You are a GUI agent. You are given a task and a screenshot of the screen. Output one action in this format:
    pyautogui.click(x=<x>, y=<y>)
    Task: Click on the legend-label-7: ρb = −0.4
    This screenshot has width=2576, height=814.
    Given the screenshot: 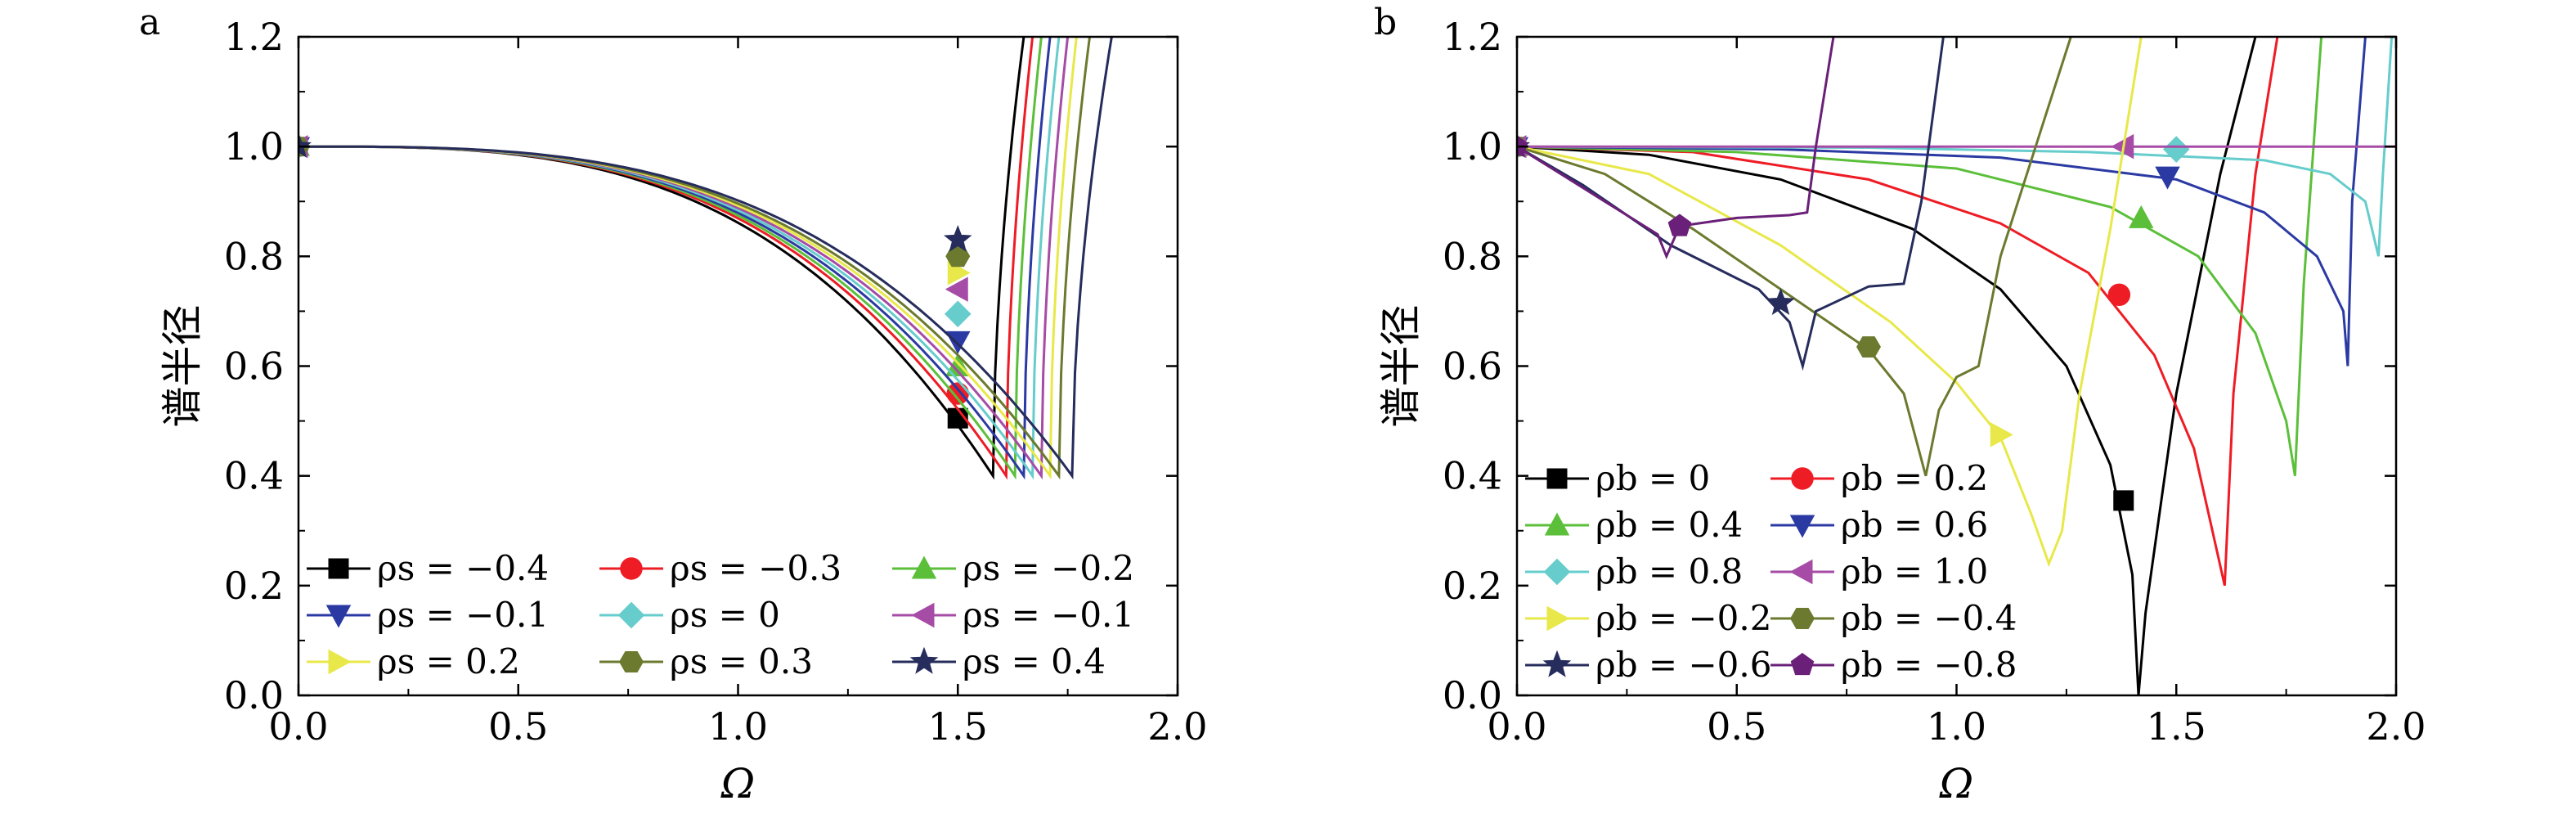 What is the action you would take?
    pyautogui.click(x=1929, y=618)
    